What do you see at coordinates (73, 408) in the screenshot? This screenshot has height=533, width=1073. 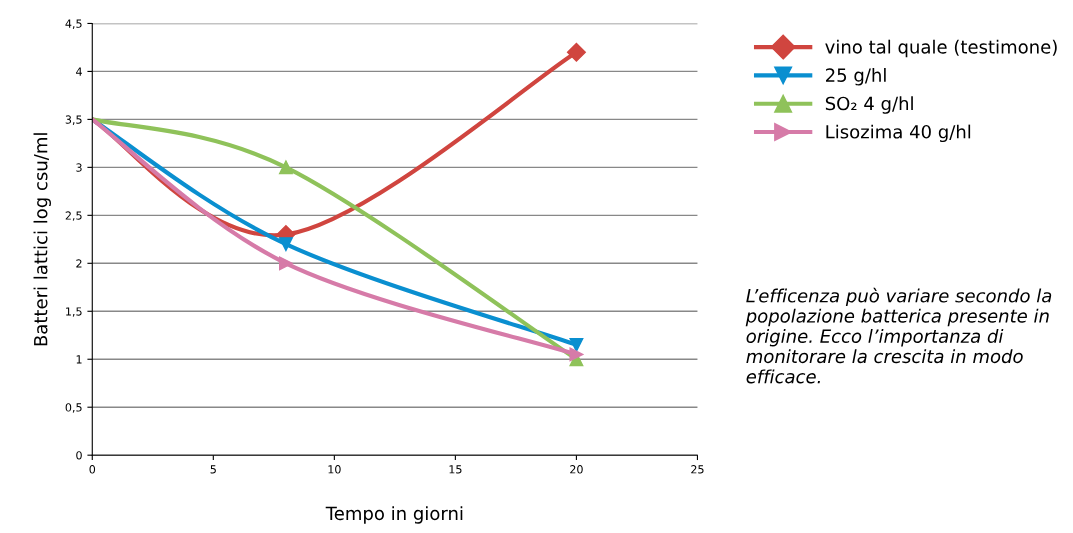 I see `y-tick-label: 0,5` at bounding box center [73, 408].